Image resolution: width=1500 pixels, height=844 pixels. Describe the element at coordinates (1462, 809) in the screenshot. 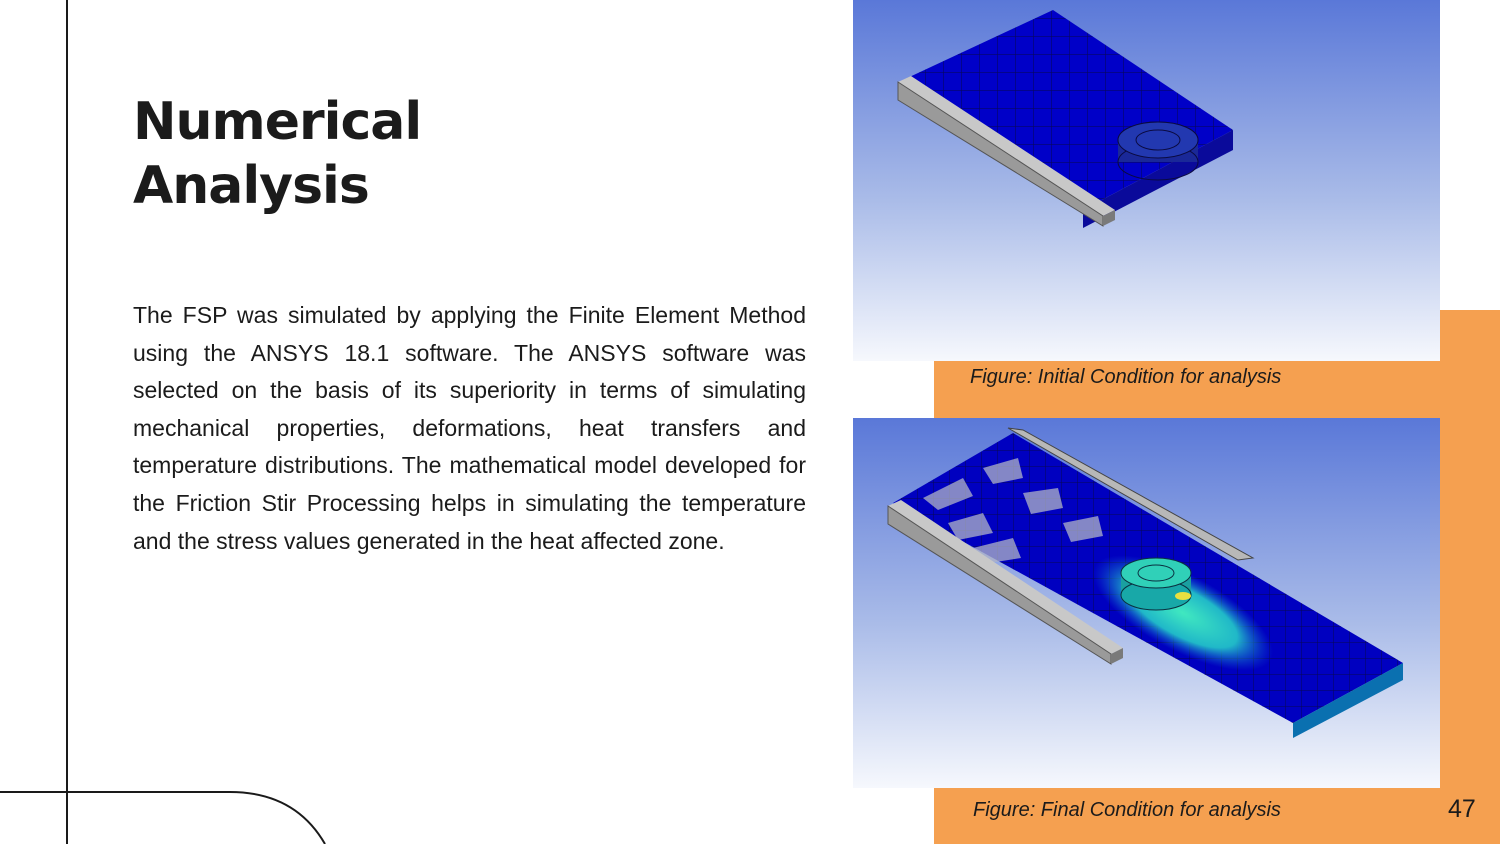

I see `page-number: 47` at that location.